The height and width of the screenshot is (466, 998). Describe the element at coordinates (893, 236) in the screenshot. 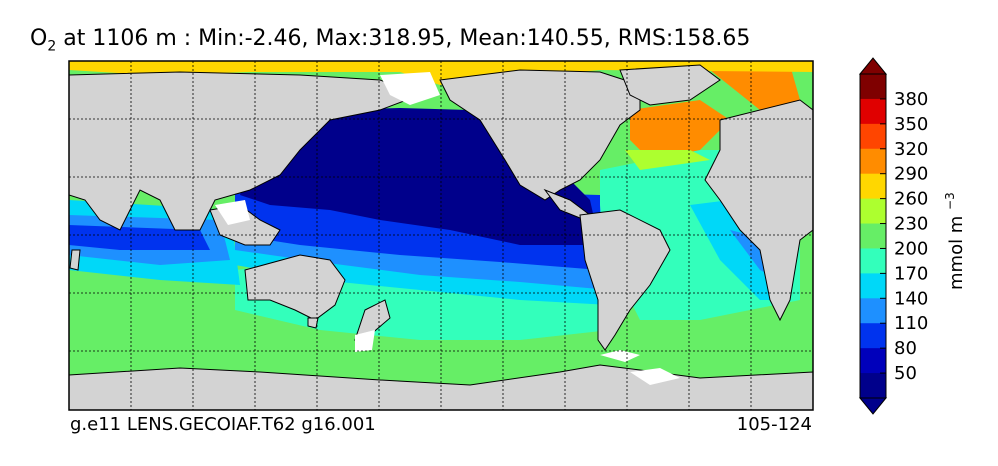

I see `colorbar: 380 350 320 290 260 230 200 170 140 110 80 50` at that location.